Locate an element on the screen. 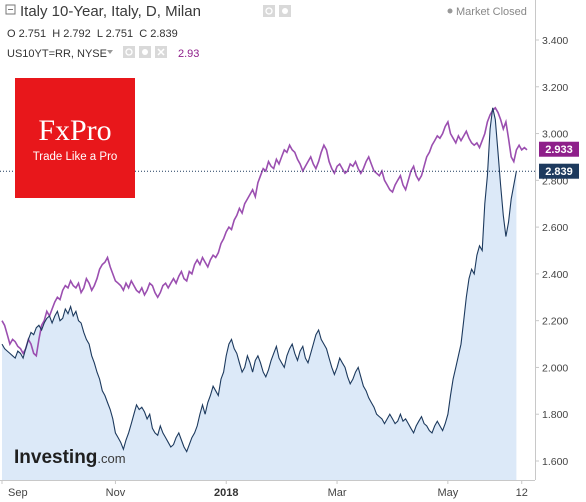 The width and height of the screenshot is (586, 502). compare-value: 2.93 is located at coordinates (188, 54).